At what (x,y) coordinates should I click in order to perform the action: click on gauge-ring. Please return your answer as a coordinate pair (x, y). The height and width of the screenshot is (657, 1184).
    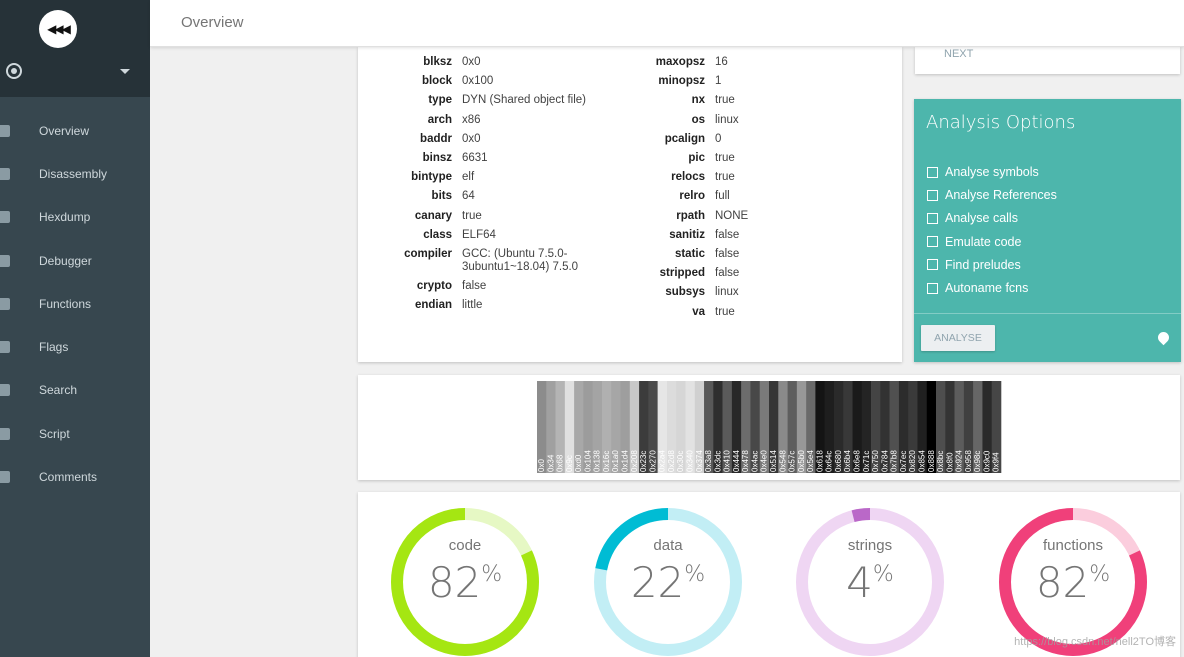
    Looking at the image, I should click on (465, 582).